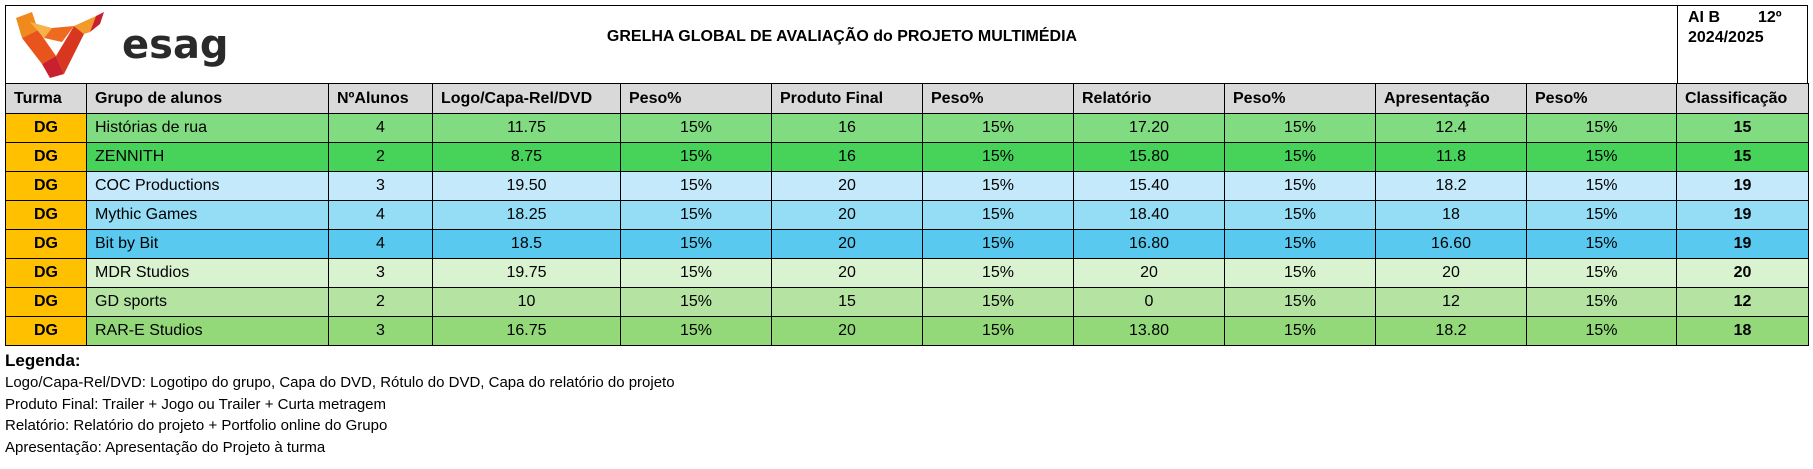 The height and width of the screenshot is (469, 1813). What do you see at coordinates (847, 302) in the screenshot?
I see `final-product-score-cell: 15` at bounding box center [847, 302].